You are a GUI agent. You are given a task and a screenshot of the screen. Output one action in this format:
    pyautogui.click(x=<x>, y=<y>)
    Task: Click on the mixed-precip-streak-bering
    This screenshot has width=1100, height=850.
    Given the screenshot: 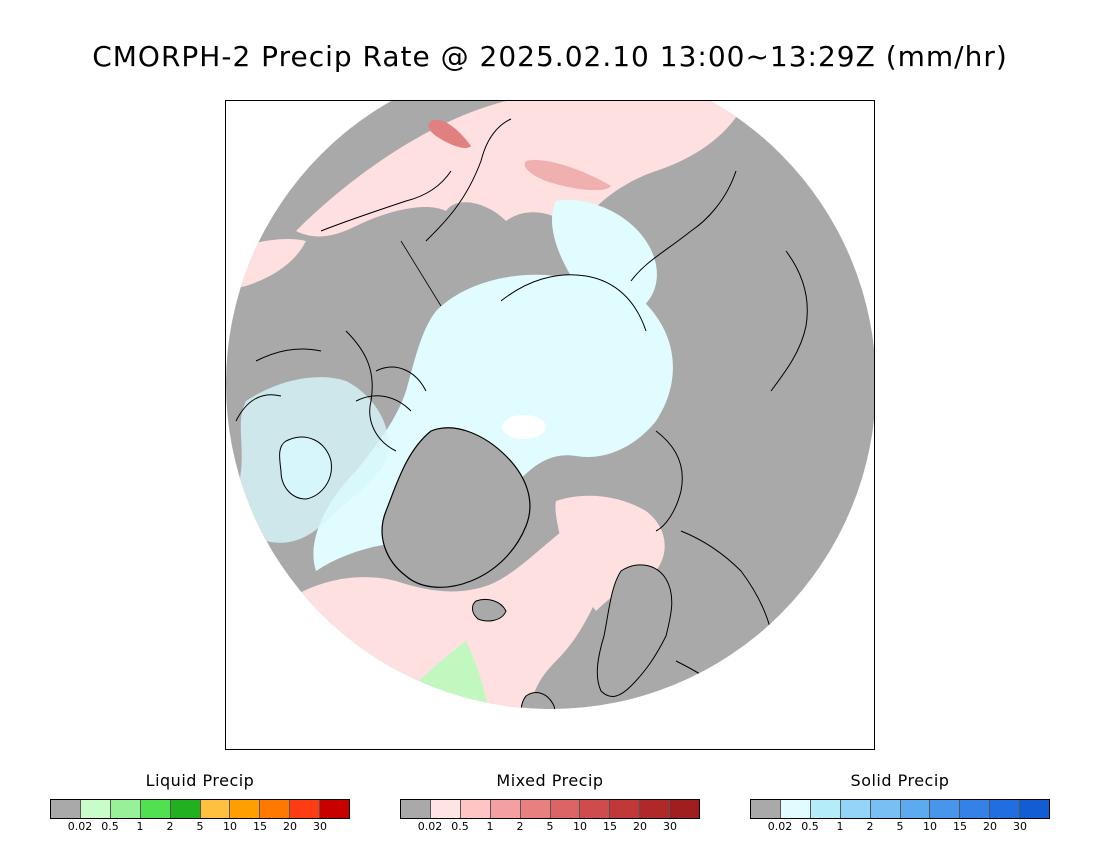 What is the action you would take?
    pyautogui.click(x=567, y=175)
    